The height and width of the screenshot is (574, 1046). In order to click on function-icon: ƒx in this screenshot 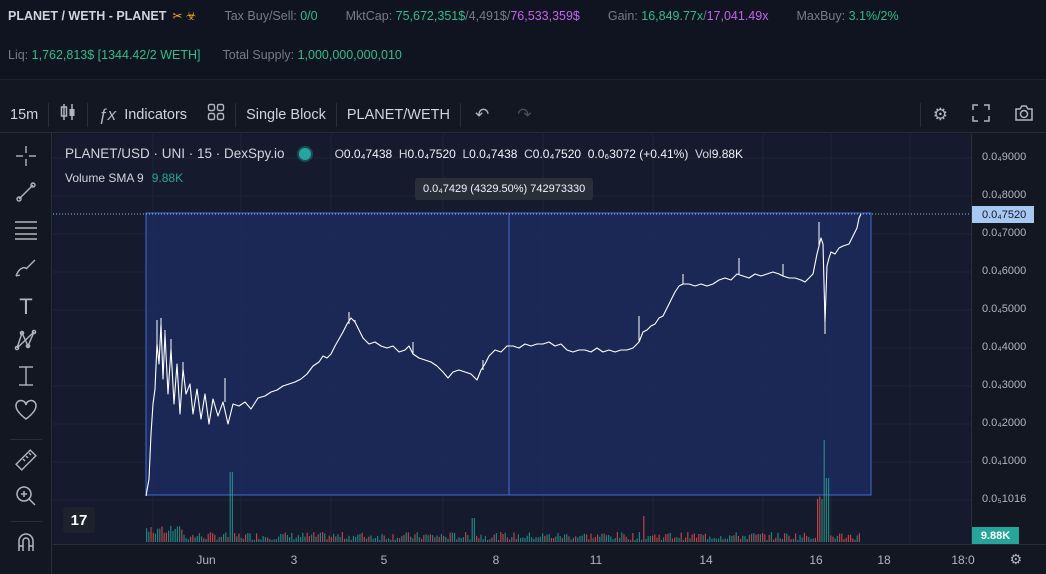, I will do `click(107, 114)`.